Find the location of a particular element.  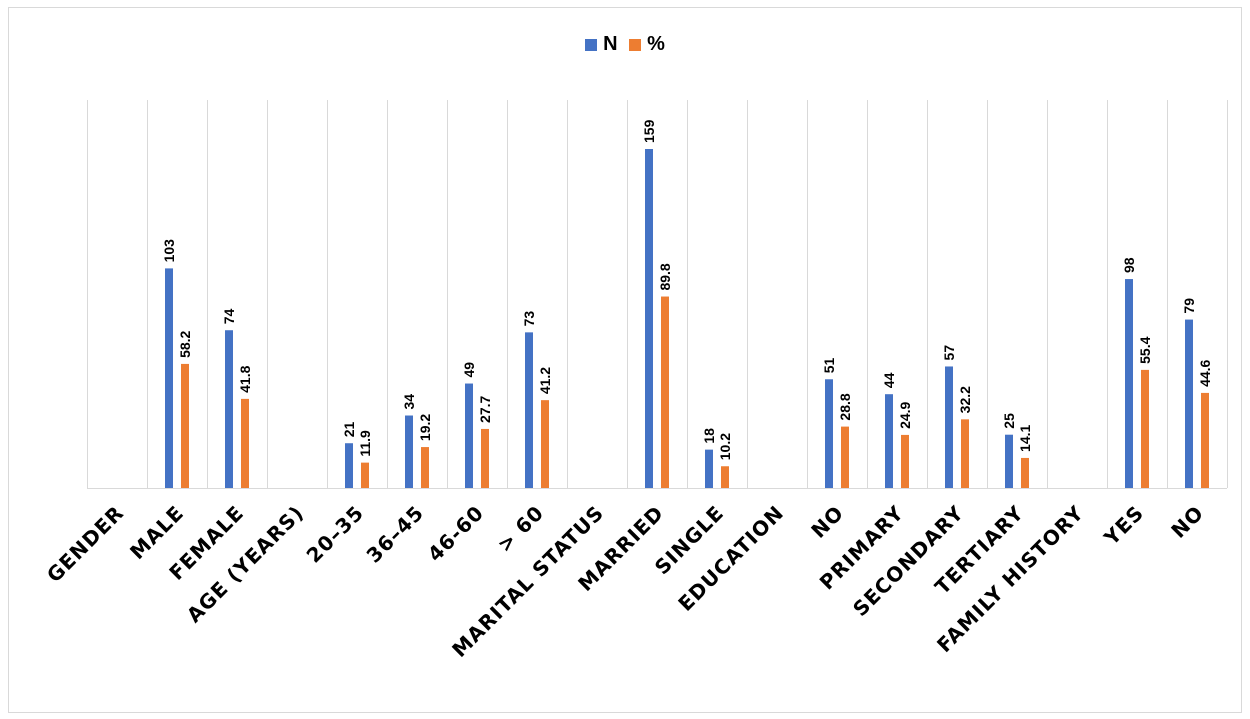

data-label-percent: 32.2 is located at coordinates (965, 399).